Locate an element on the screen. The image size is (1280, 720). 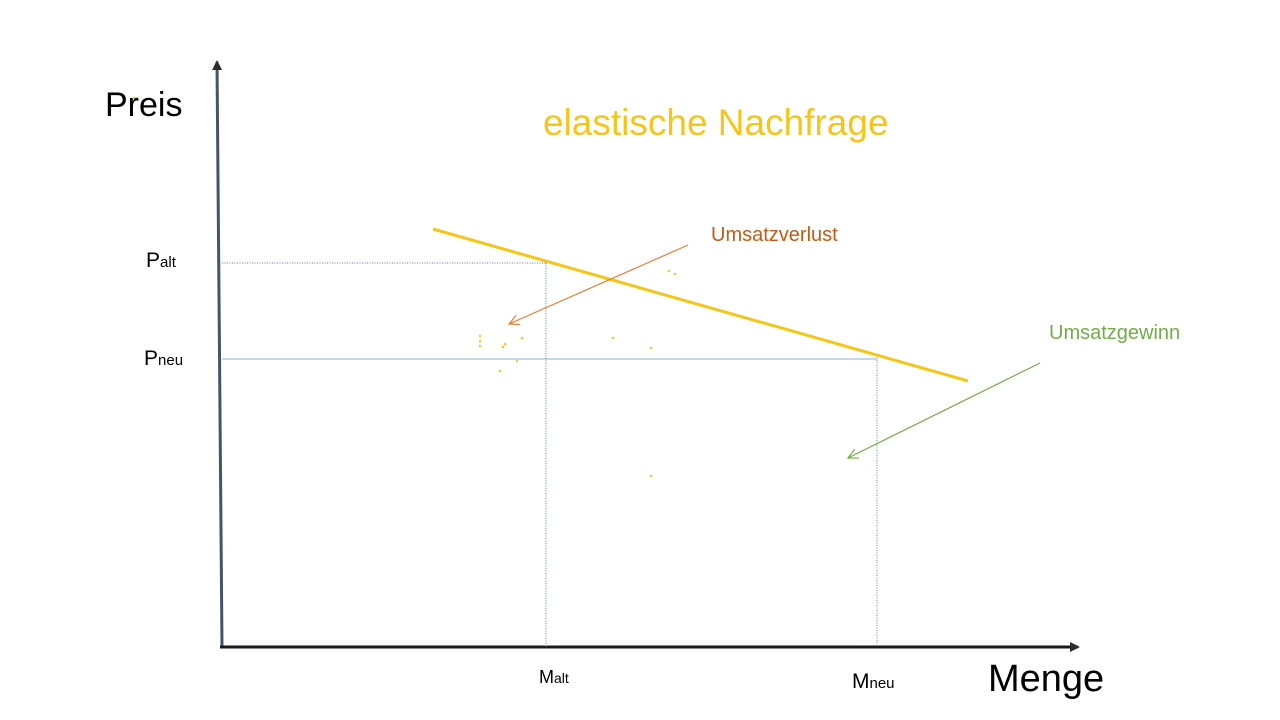
tick-p-alt: Palt is located at coordinates (161, 260).